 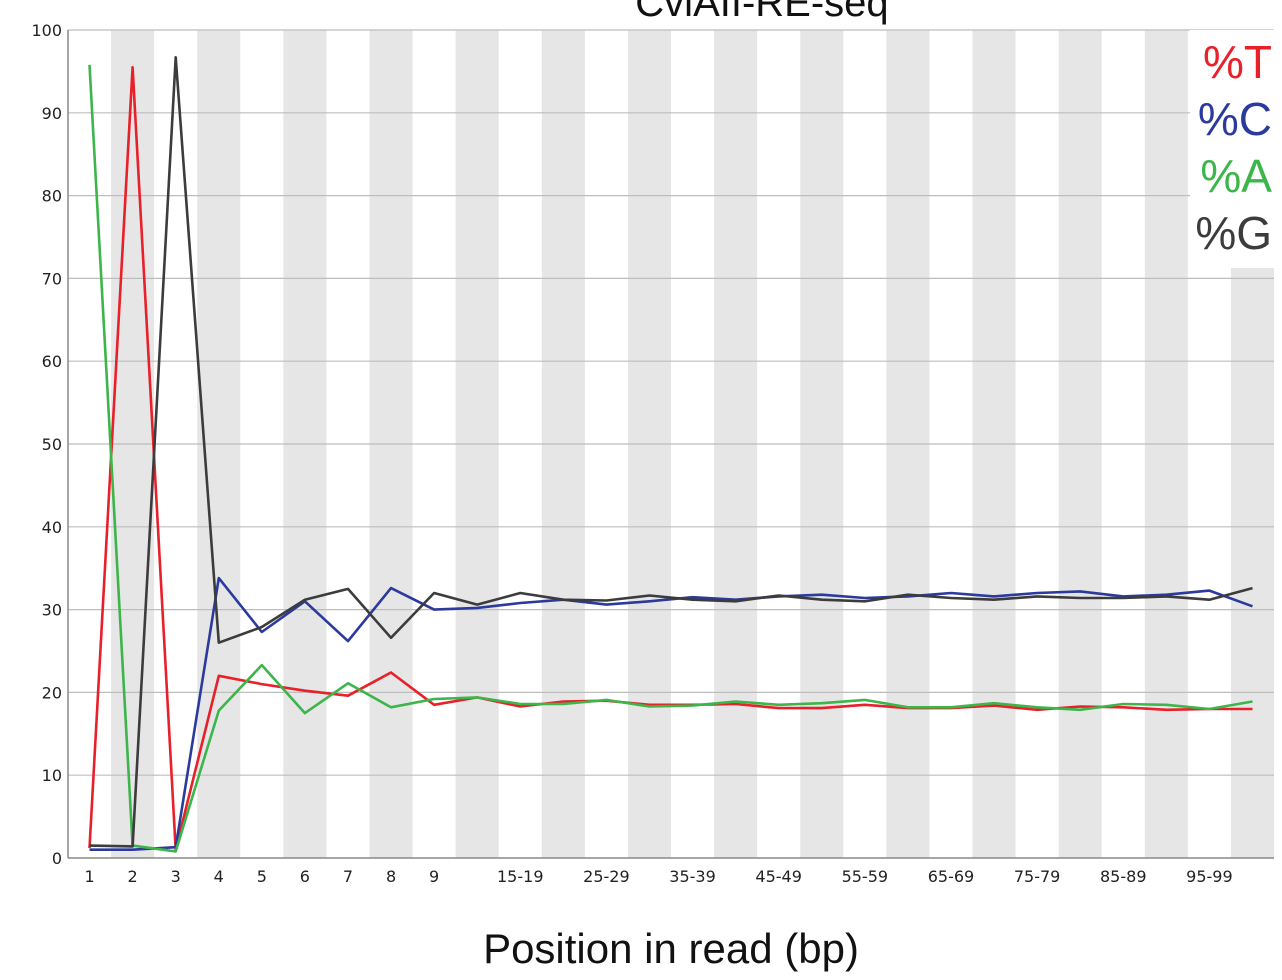 I want to click on x-tick-1: 1, so click(x=89, y=876).